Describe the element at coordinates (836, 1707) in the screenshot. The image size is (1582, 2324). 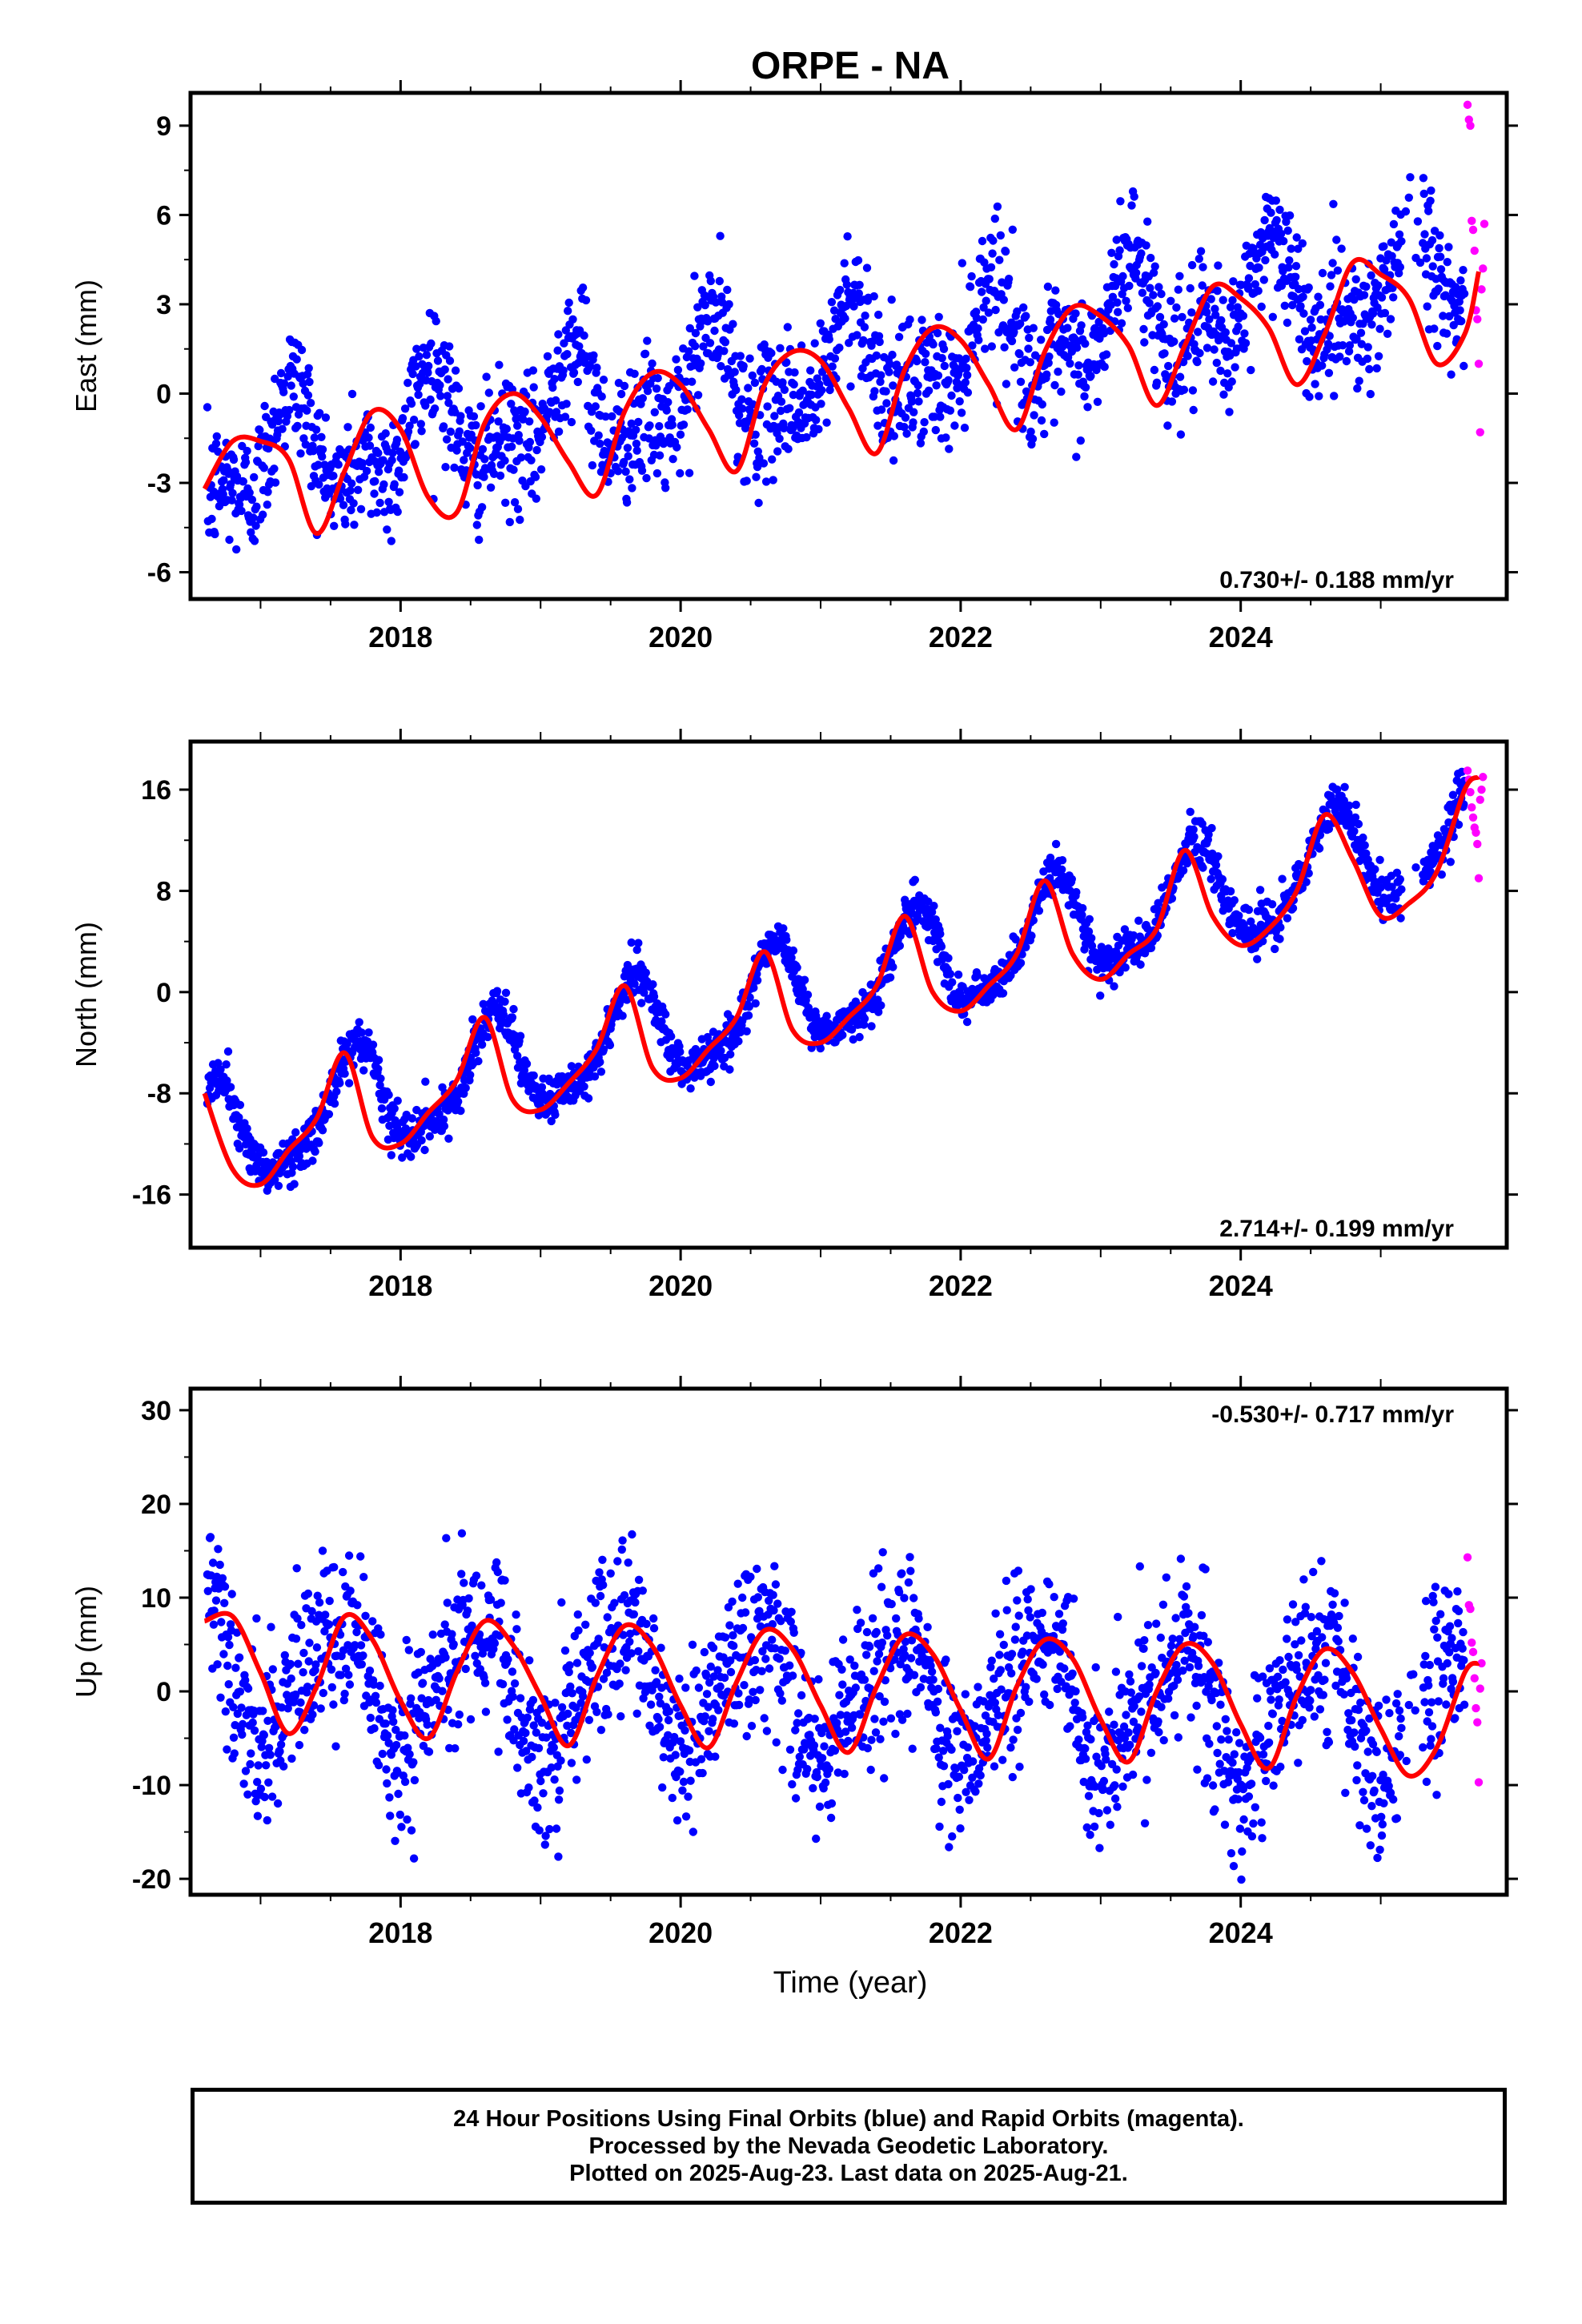
I see `up-final-orbit-points` at that location.